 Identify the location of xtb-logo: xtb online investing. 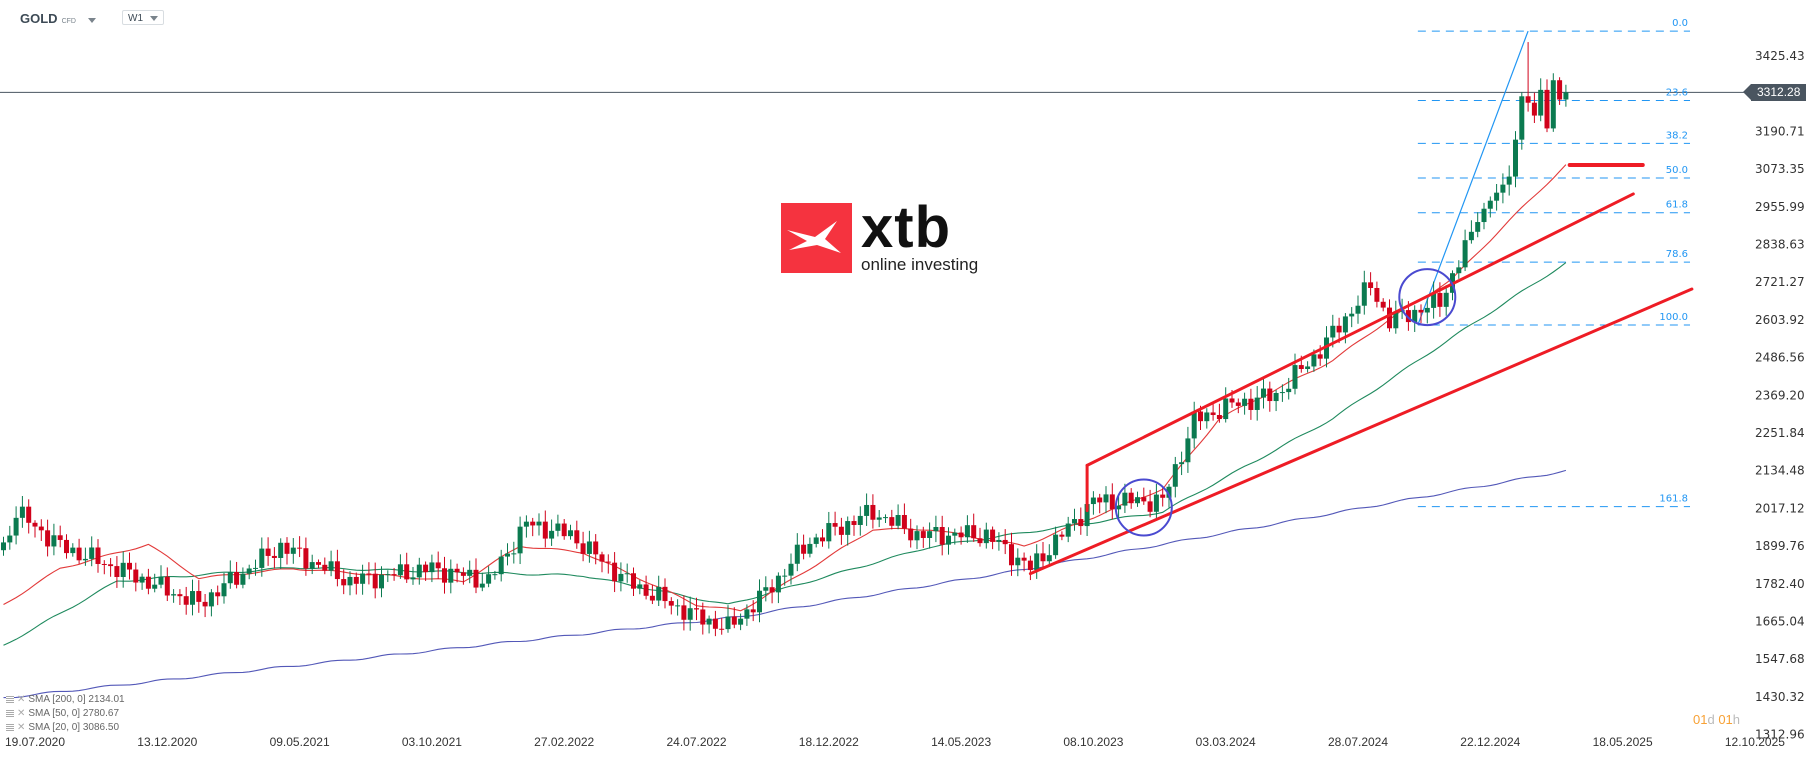
(879, 237).